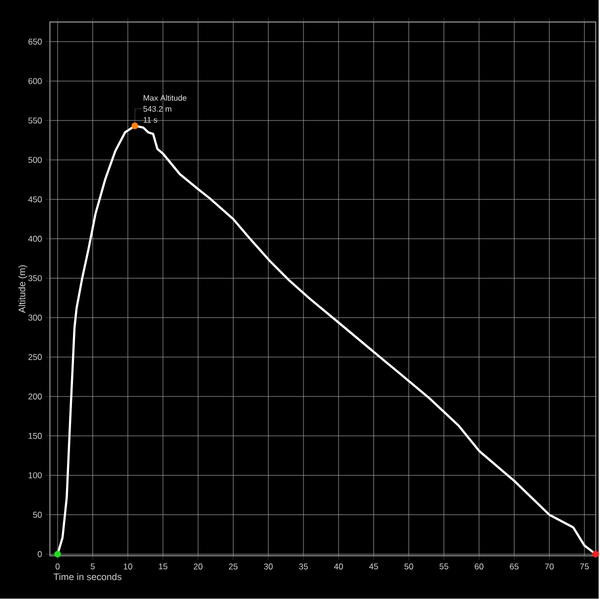 This screenshot has width=600, height=599. Describe the element at coordinates (479, 567) in the screenshot. I see `x-tick-label: 60` at that location.